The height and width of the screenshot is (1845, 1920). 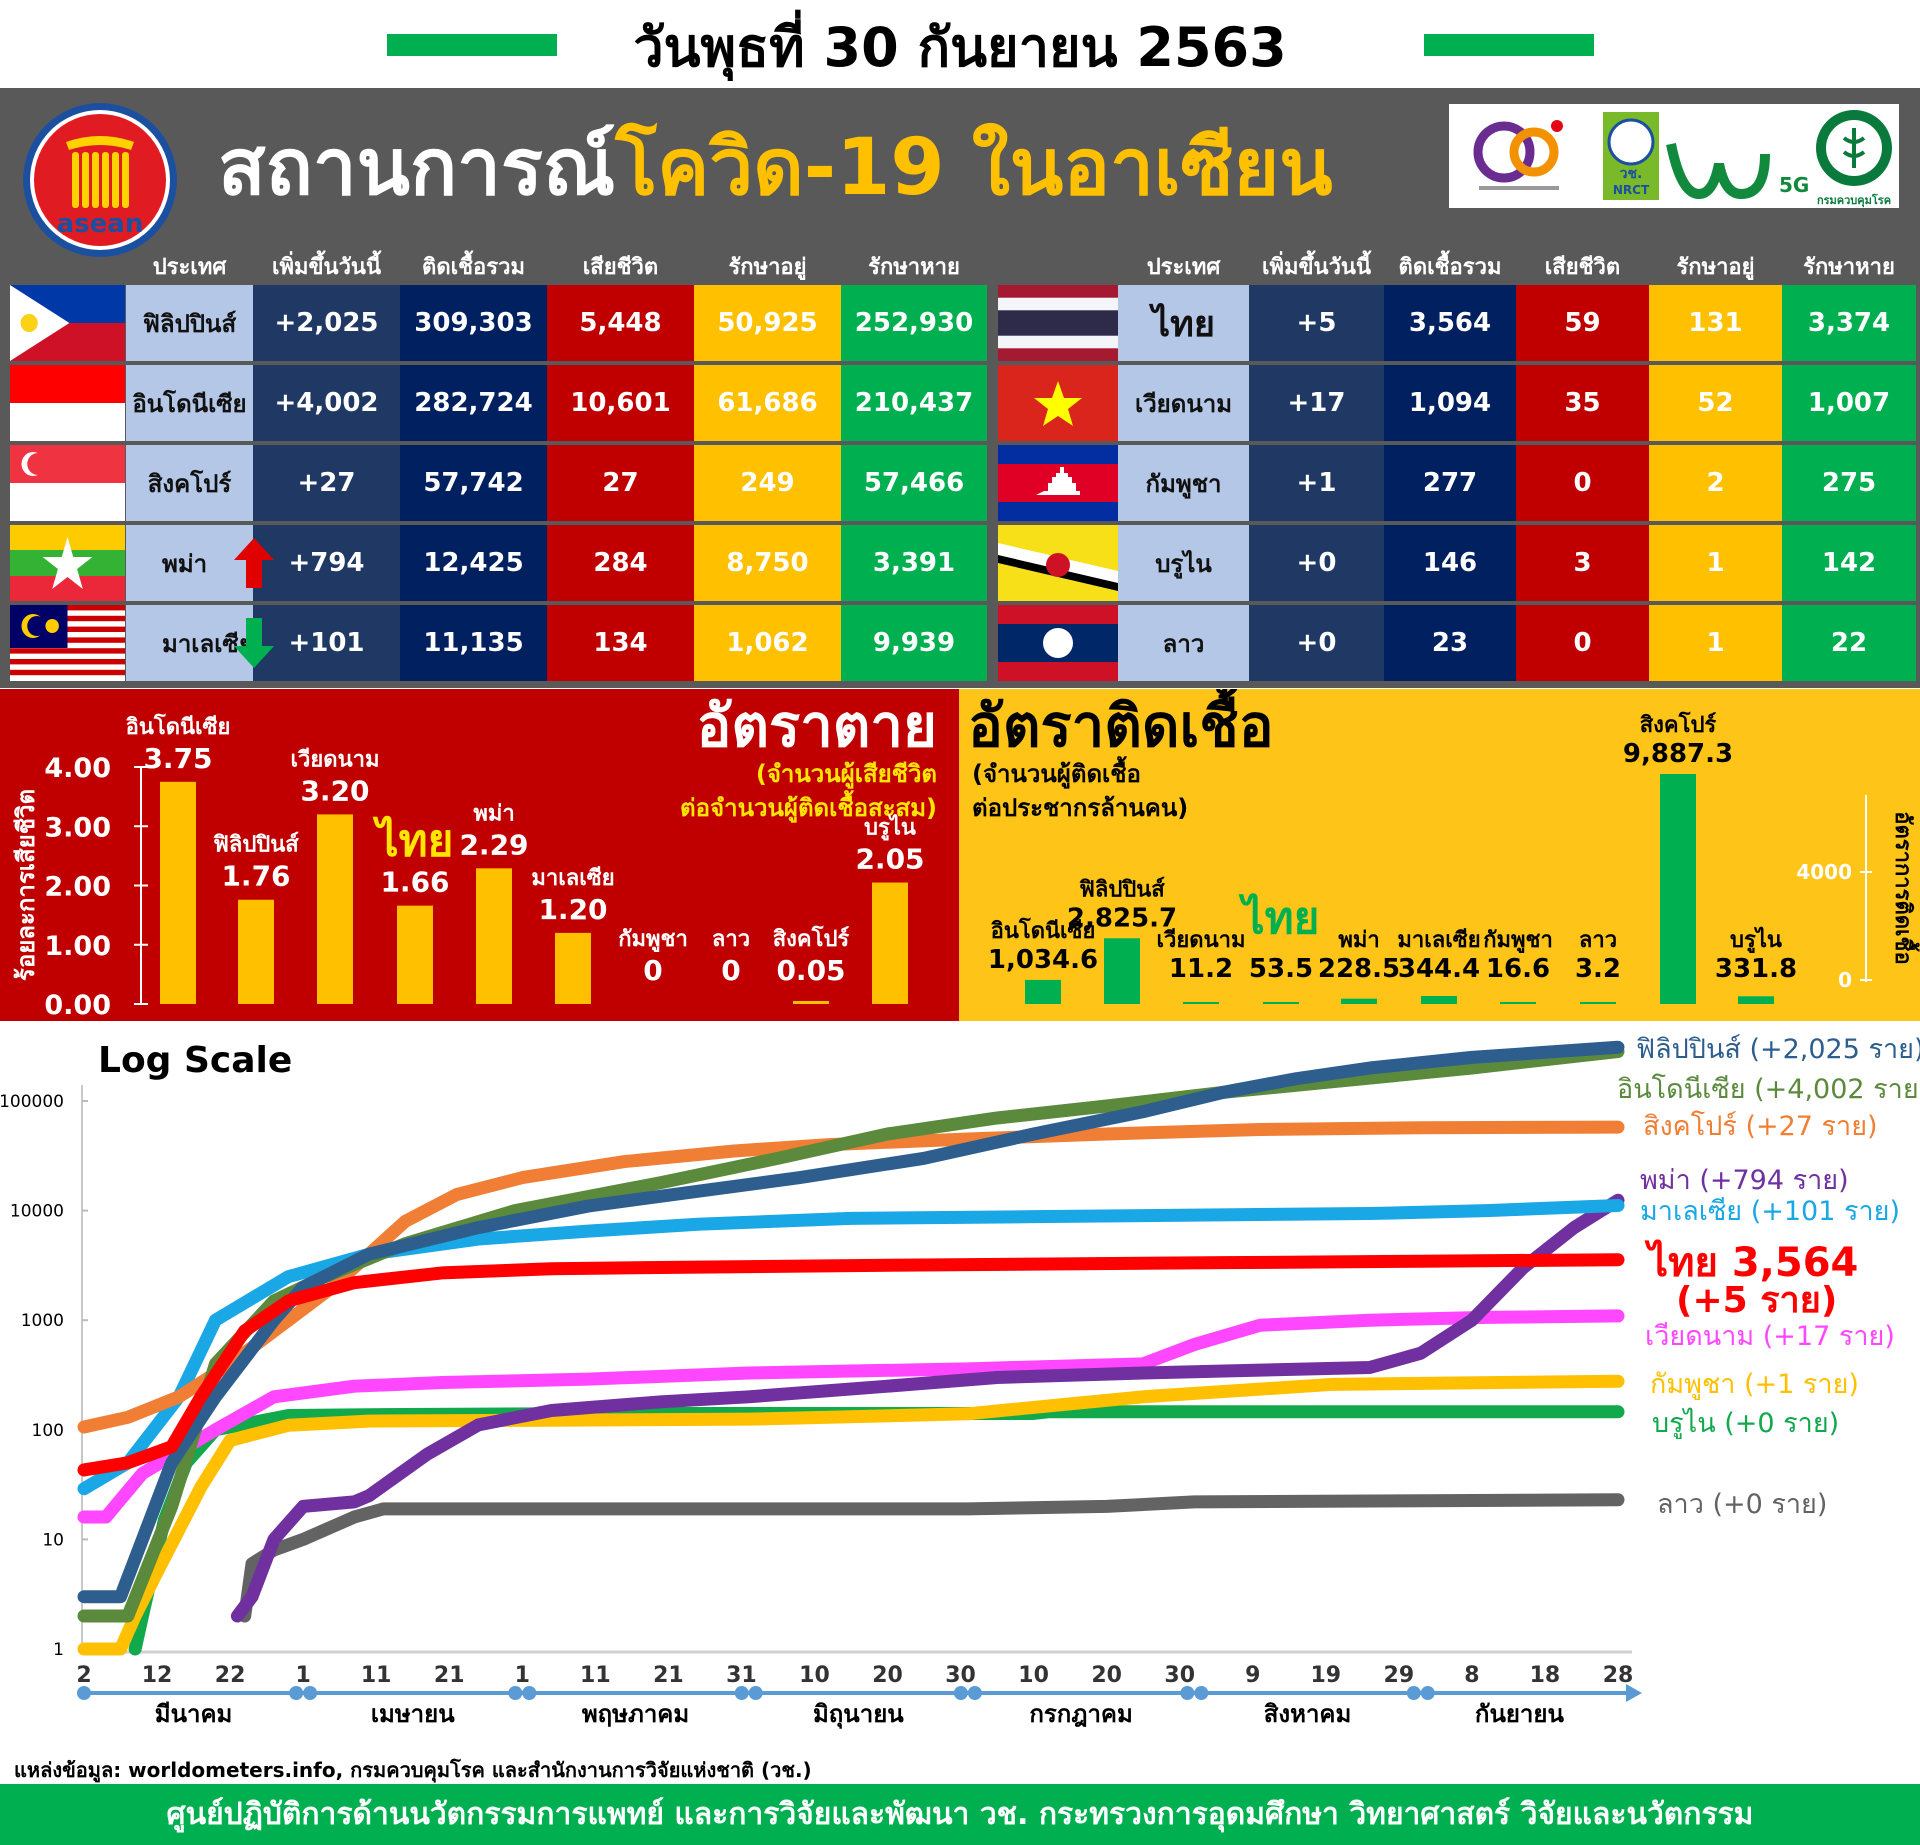 I want to click on cell-deaths: 35, so click(x=1582, y=403).